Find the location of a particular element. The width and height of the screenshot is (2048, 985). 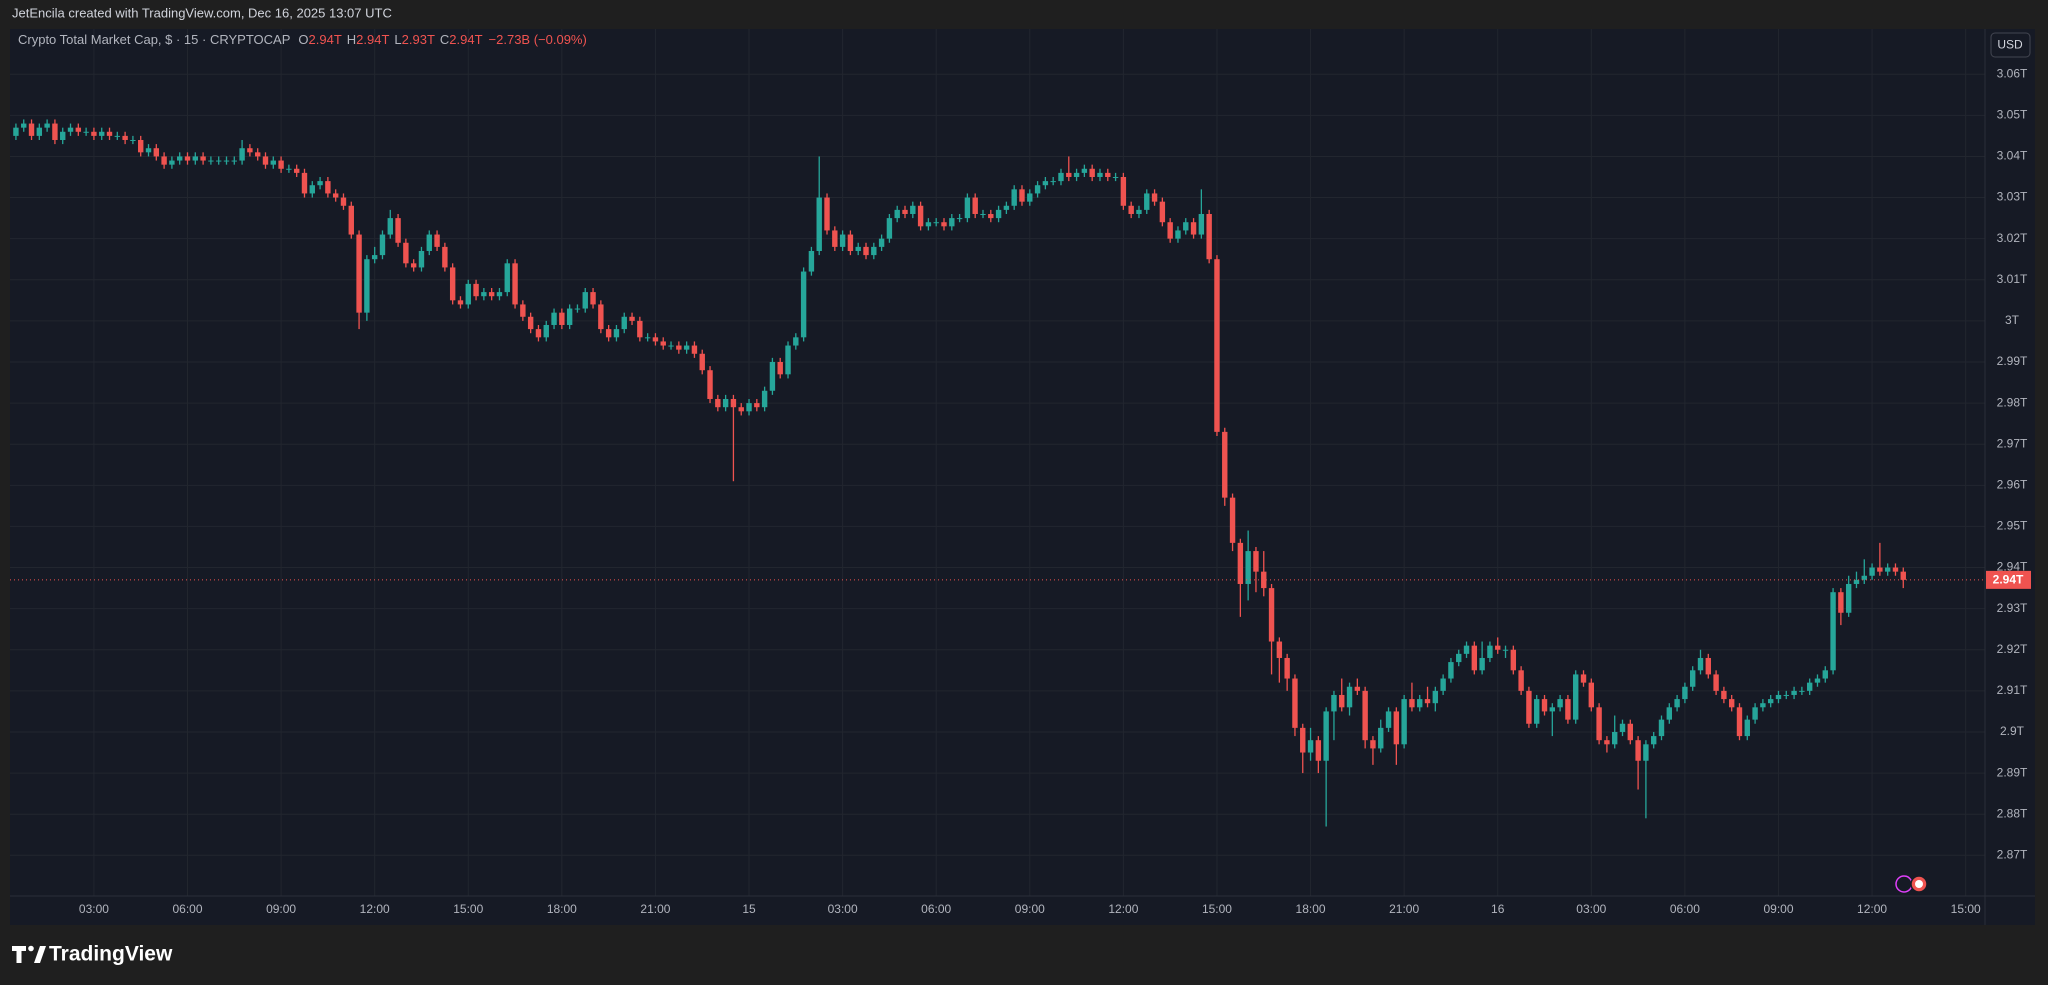

y-tick-label: 2.88T is located at coordinates (2012, 813).